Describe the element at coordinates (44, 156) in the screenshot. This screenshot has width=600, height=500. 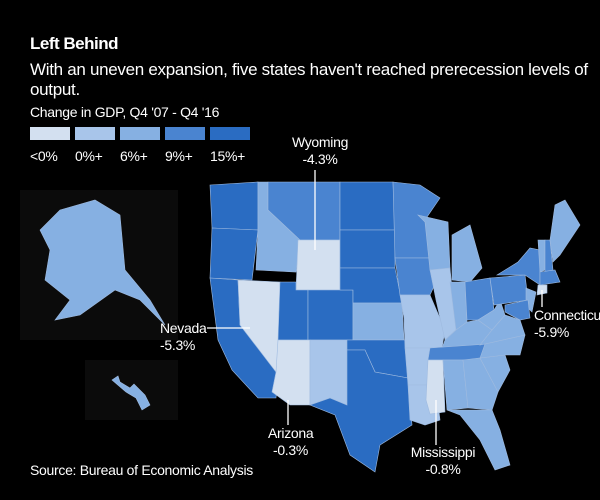
I see `legend-label: <0%` at that location.